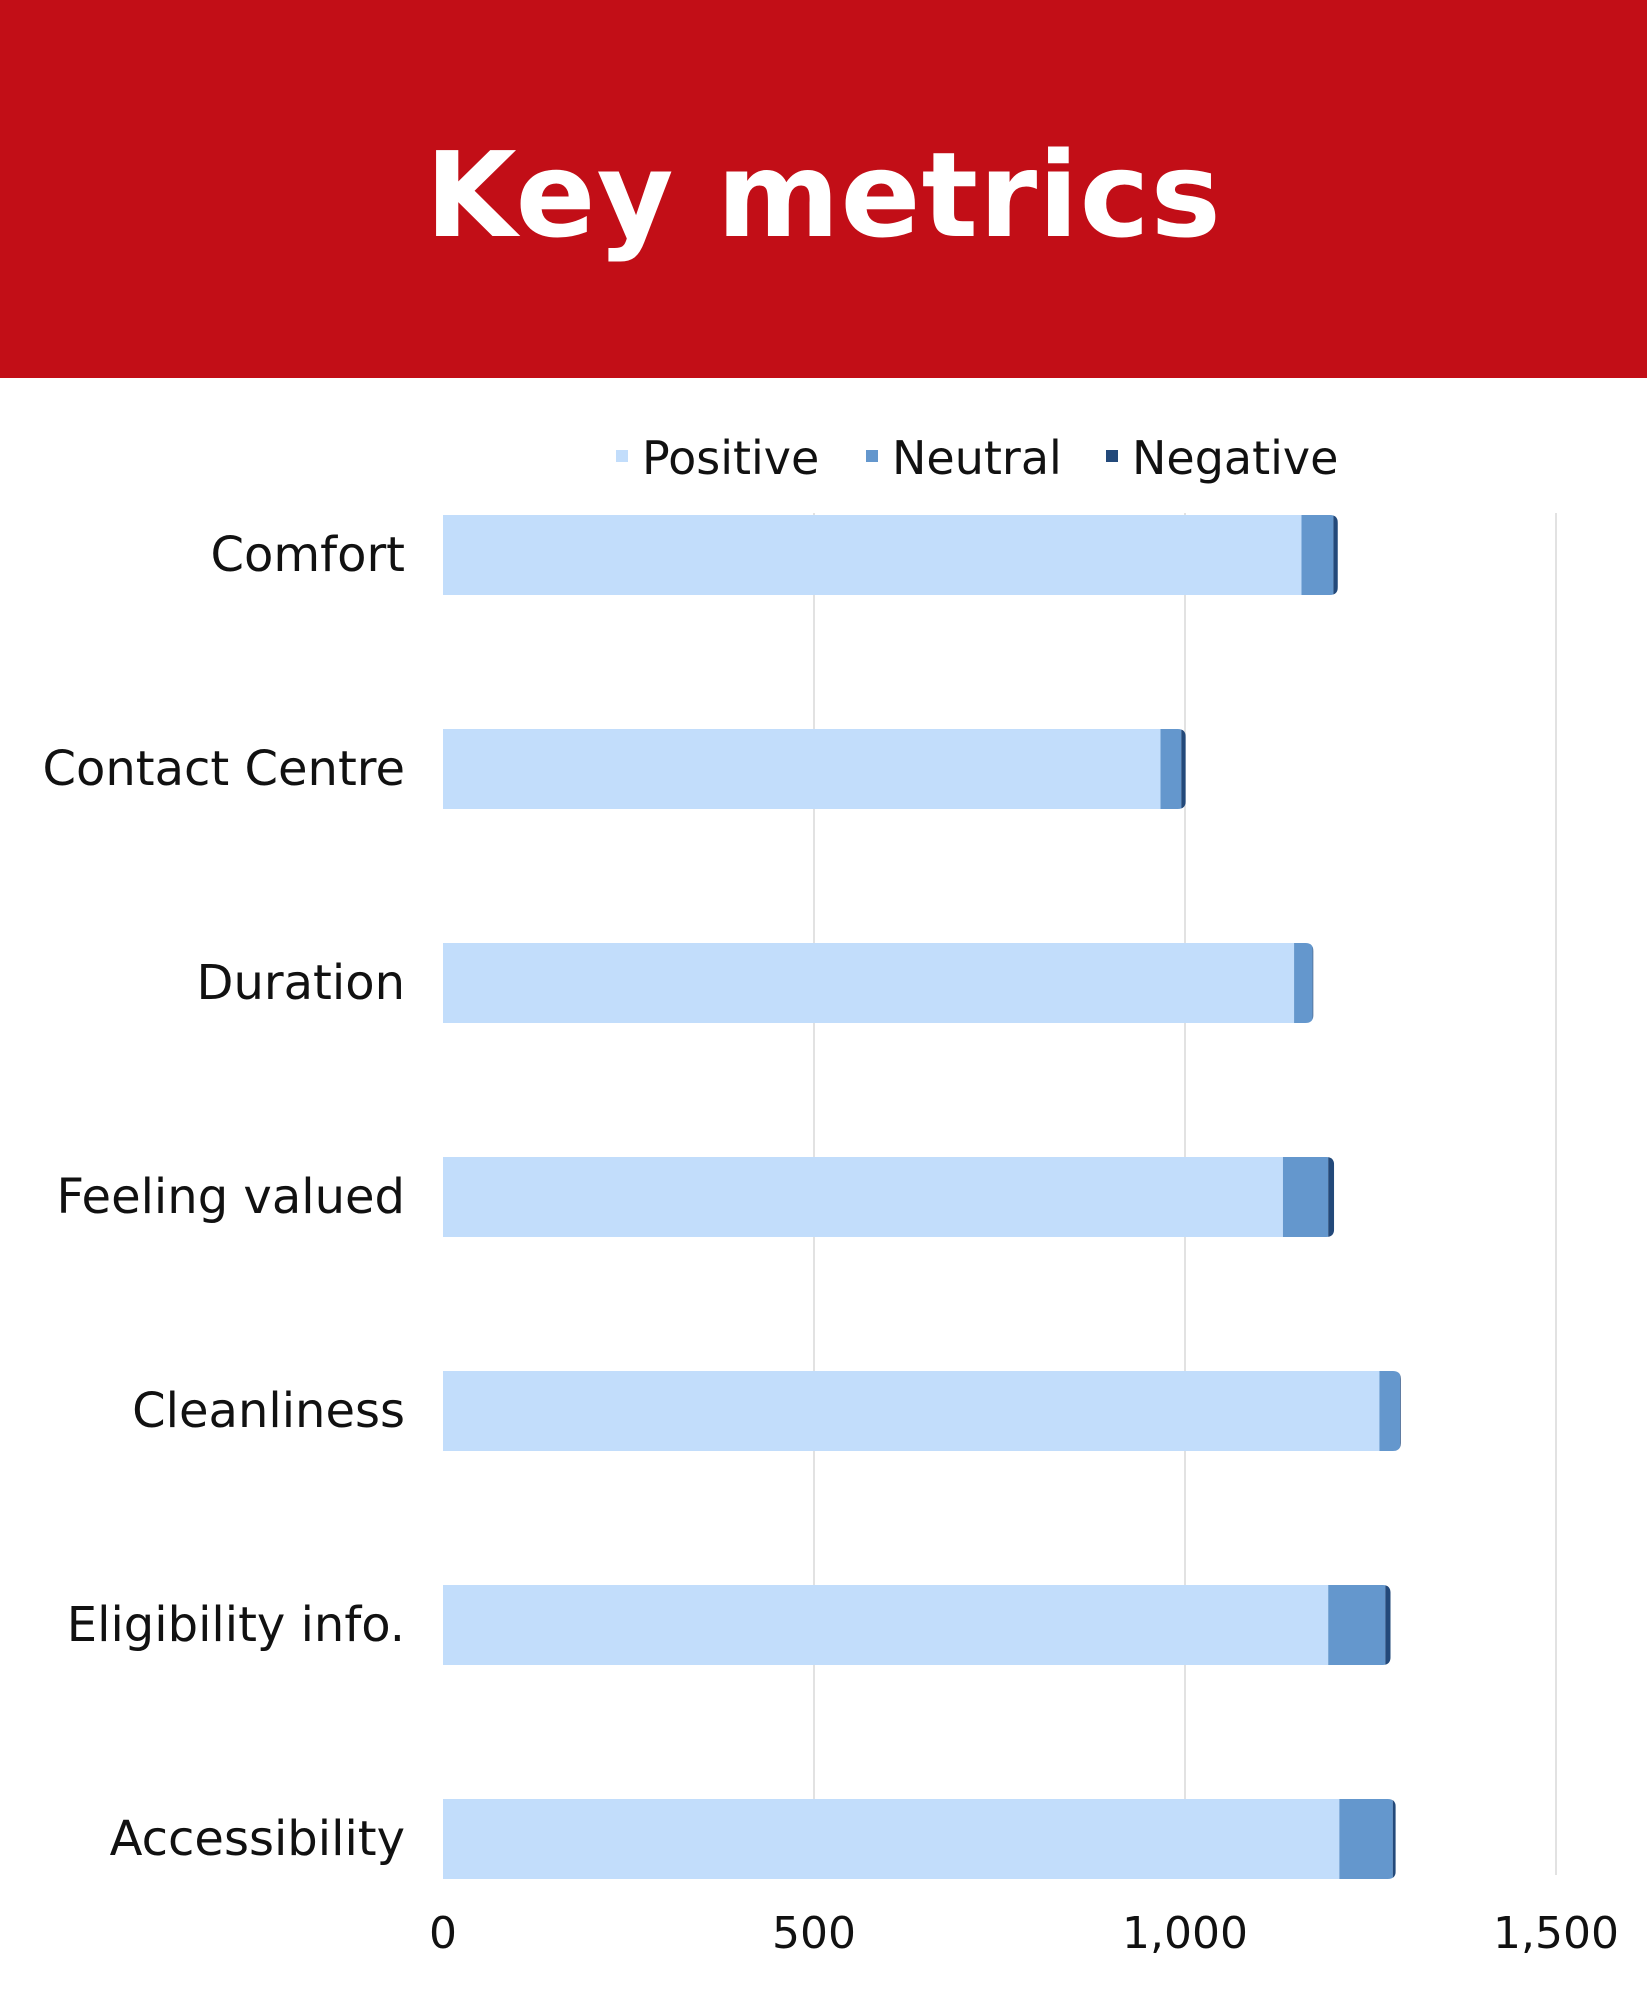 Image resolution: width=1647 pixels, height=2000 pixels. I want to click on bar-comfort-neutral, so click(1317, 555).